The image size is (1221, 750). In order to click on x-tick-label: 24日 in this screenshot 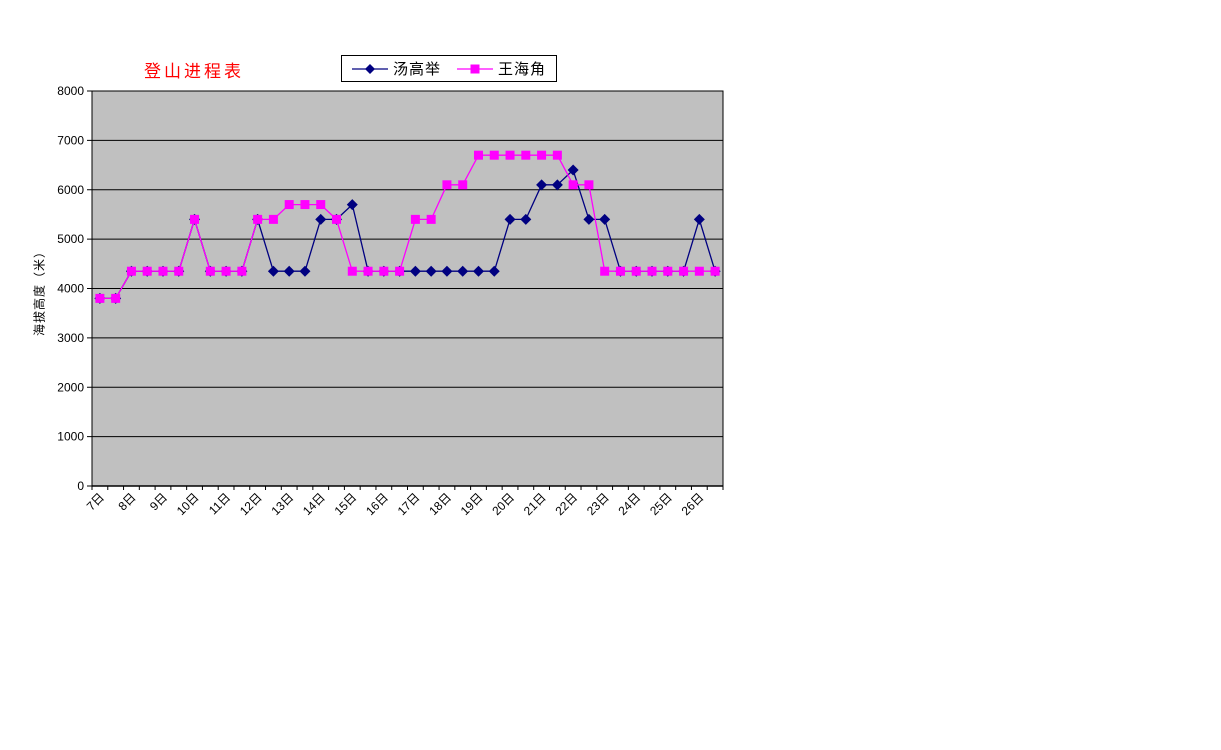, I will do `click(630, 504)`.